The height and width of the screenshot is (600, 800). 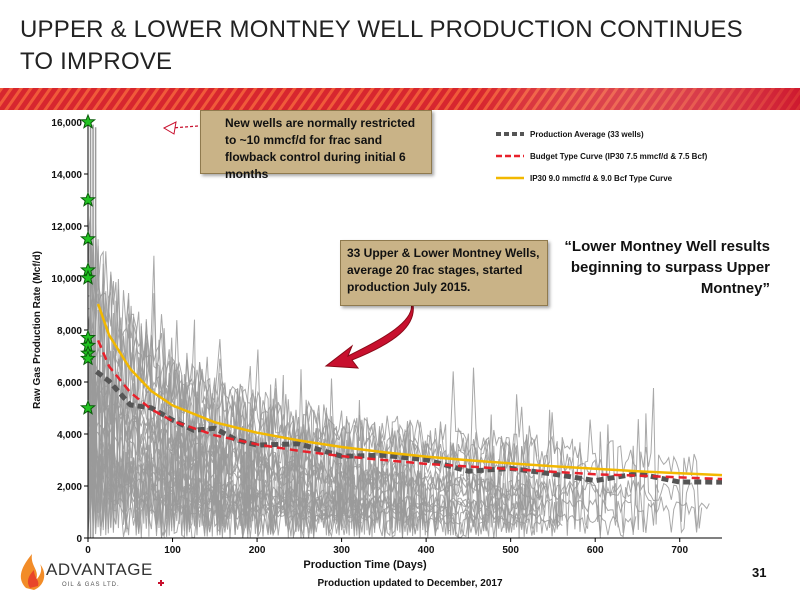 What do you see at coordinates (66, 279) in the screenshot?
I see `y-tick-label: 10,000` at bounding box center [66, 279].